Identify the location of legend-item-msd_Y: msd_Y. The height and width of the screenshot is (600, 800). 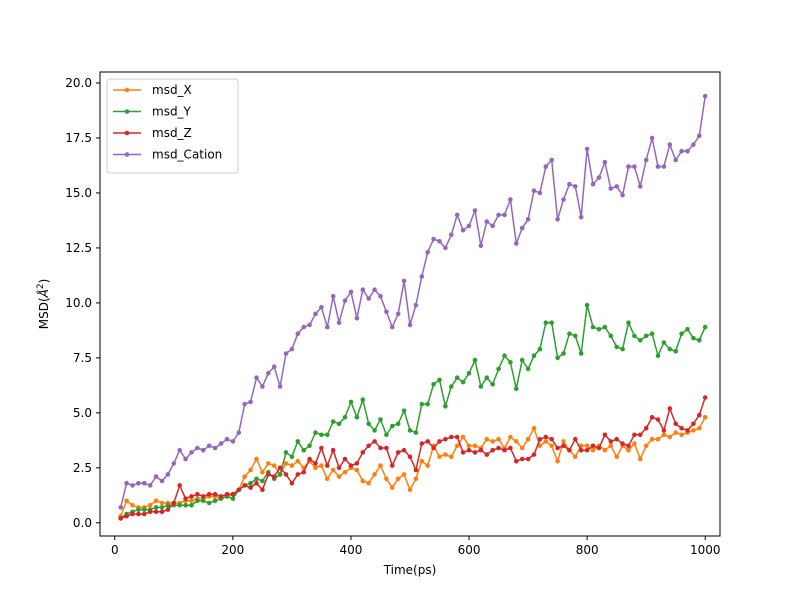
(152, 112).